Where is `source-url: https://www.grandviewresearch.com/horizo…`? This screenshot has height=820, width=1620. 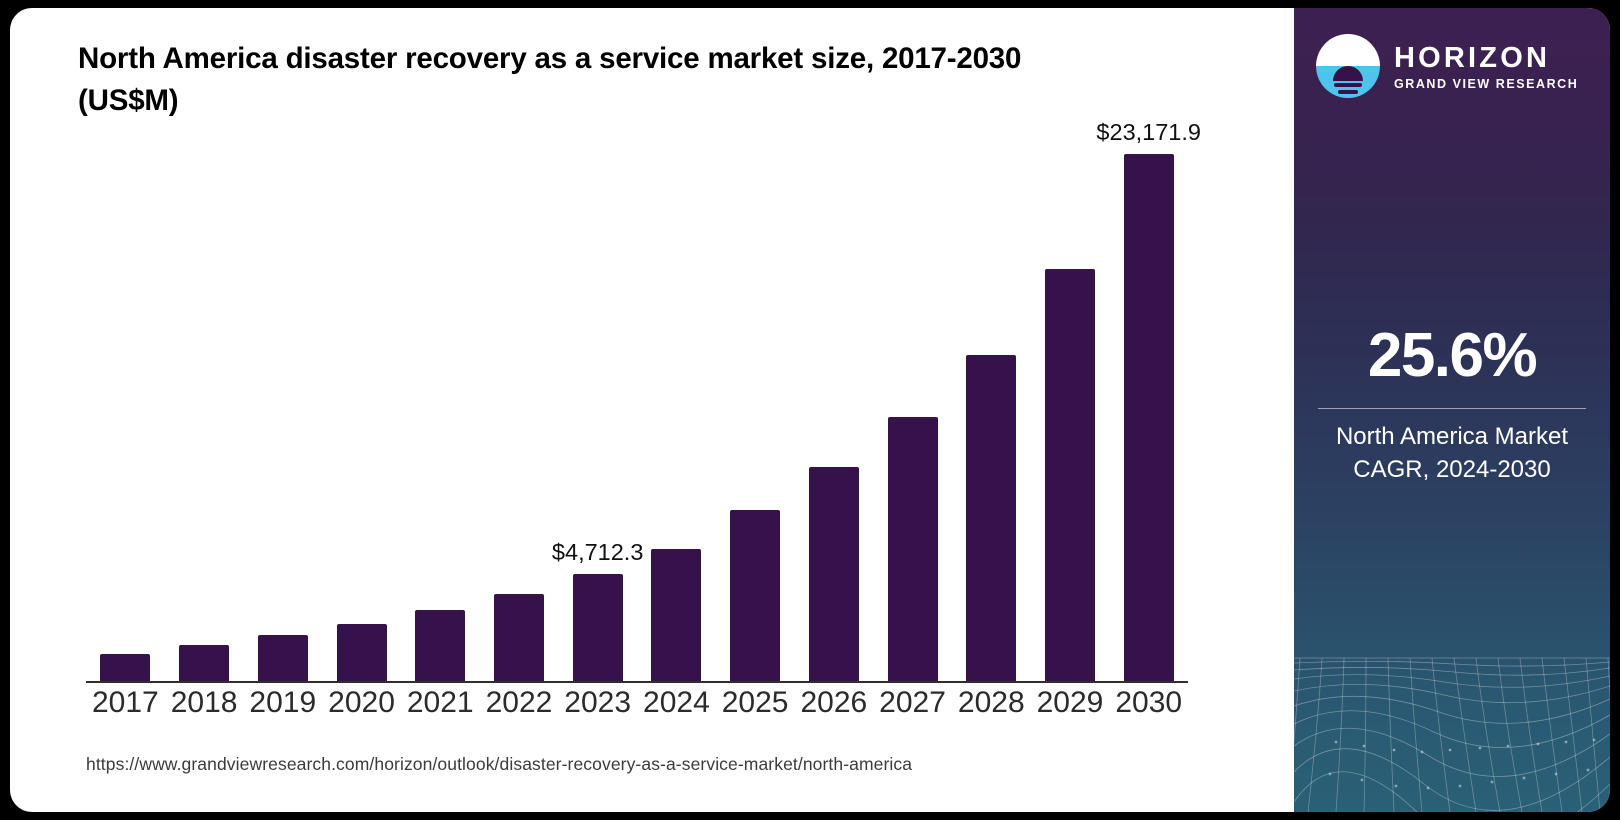 source-url: https://www.grandviewresearch.com/horizo… is located at coordinates (499, 764).